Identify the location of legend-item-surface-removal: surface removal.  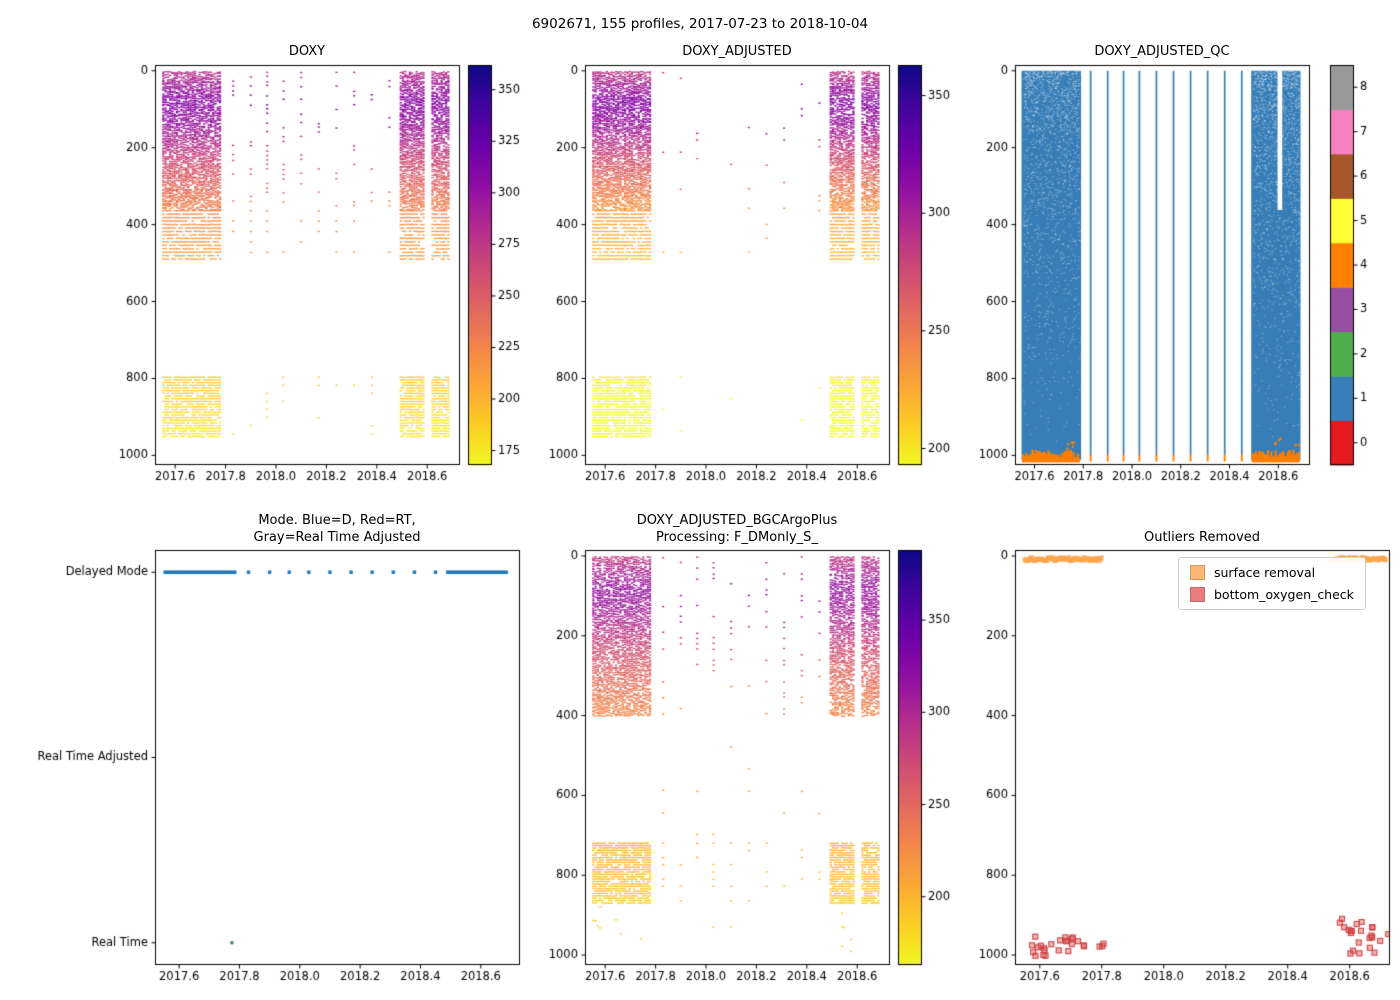
(1272, 572).